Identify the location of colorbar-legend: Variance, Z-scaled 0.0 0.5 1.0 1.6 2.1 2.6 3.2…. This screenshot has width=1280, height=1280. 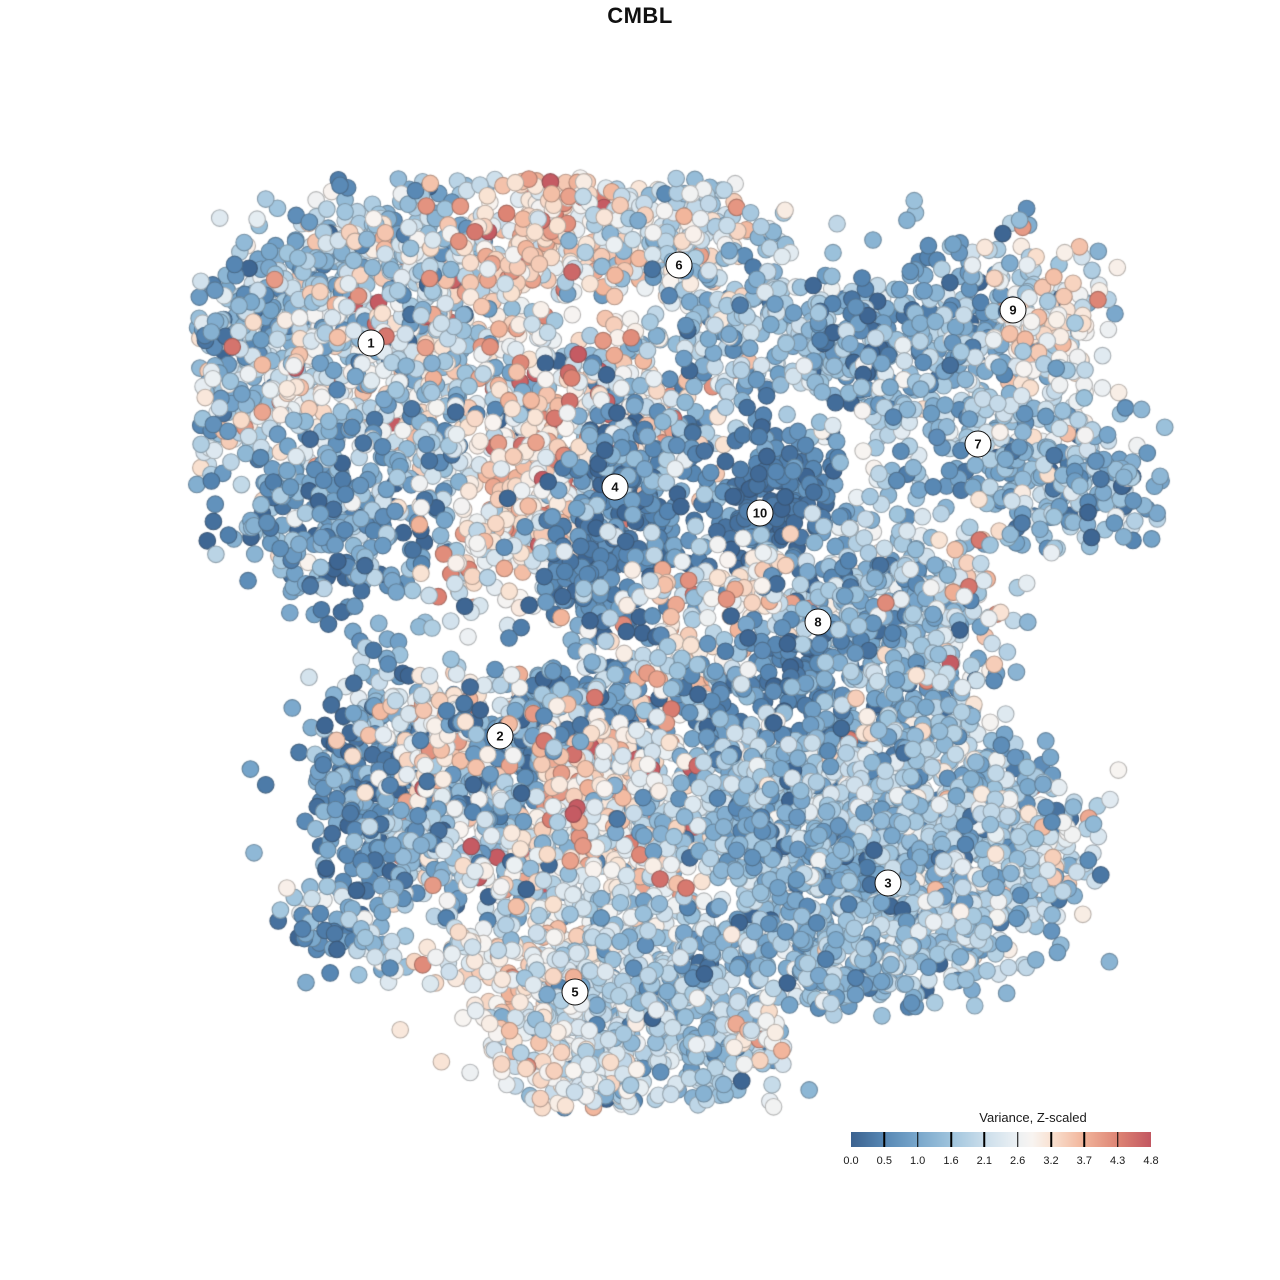
(1000, 1140).